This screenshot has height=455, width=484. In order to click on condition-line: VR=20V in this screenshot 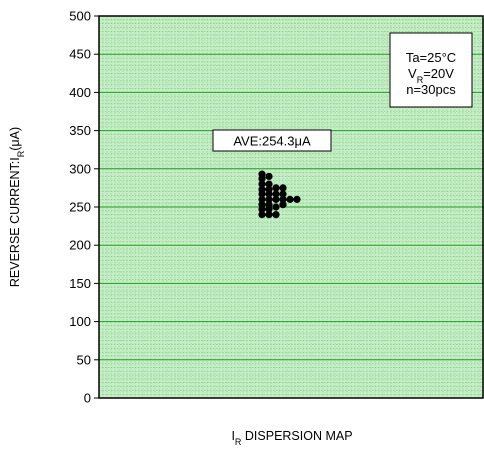, I will do `click(431, 75)`.